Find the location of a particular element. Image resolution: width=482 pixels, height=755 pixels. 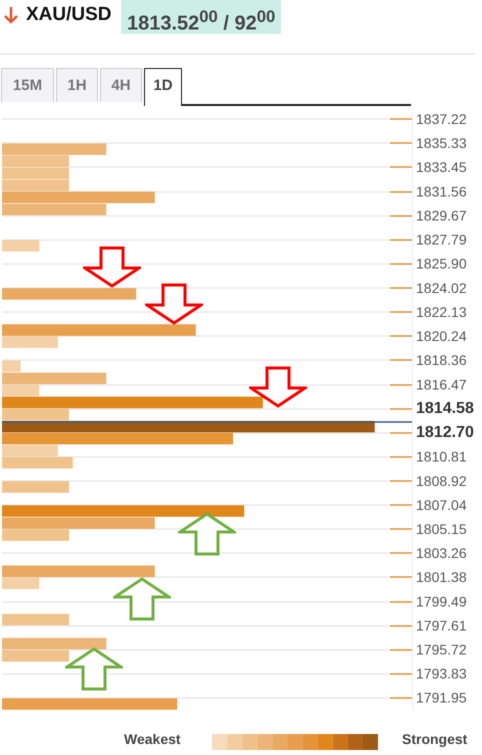

y-tick-label: 1801.38 is located at coordinates (441, 577).